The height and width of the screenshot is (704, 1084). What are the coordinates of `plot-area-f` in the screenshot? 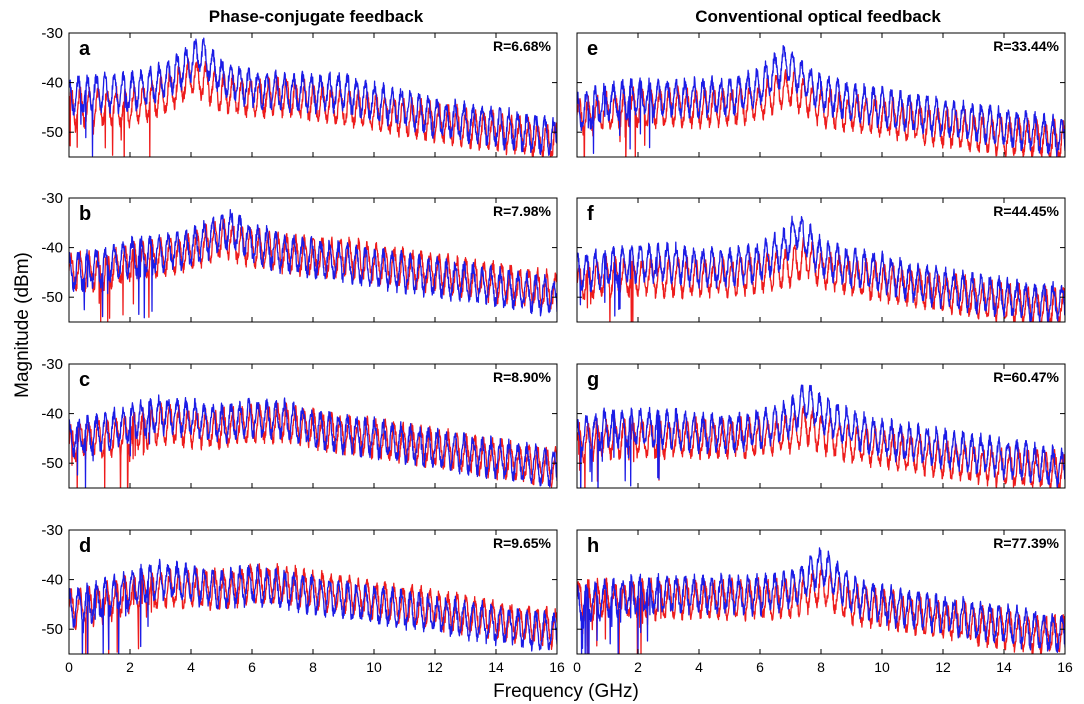 It's located at (821, 268).